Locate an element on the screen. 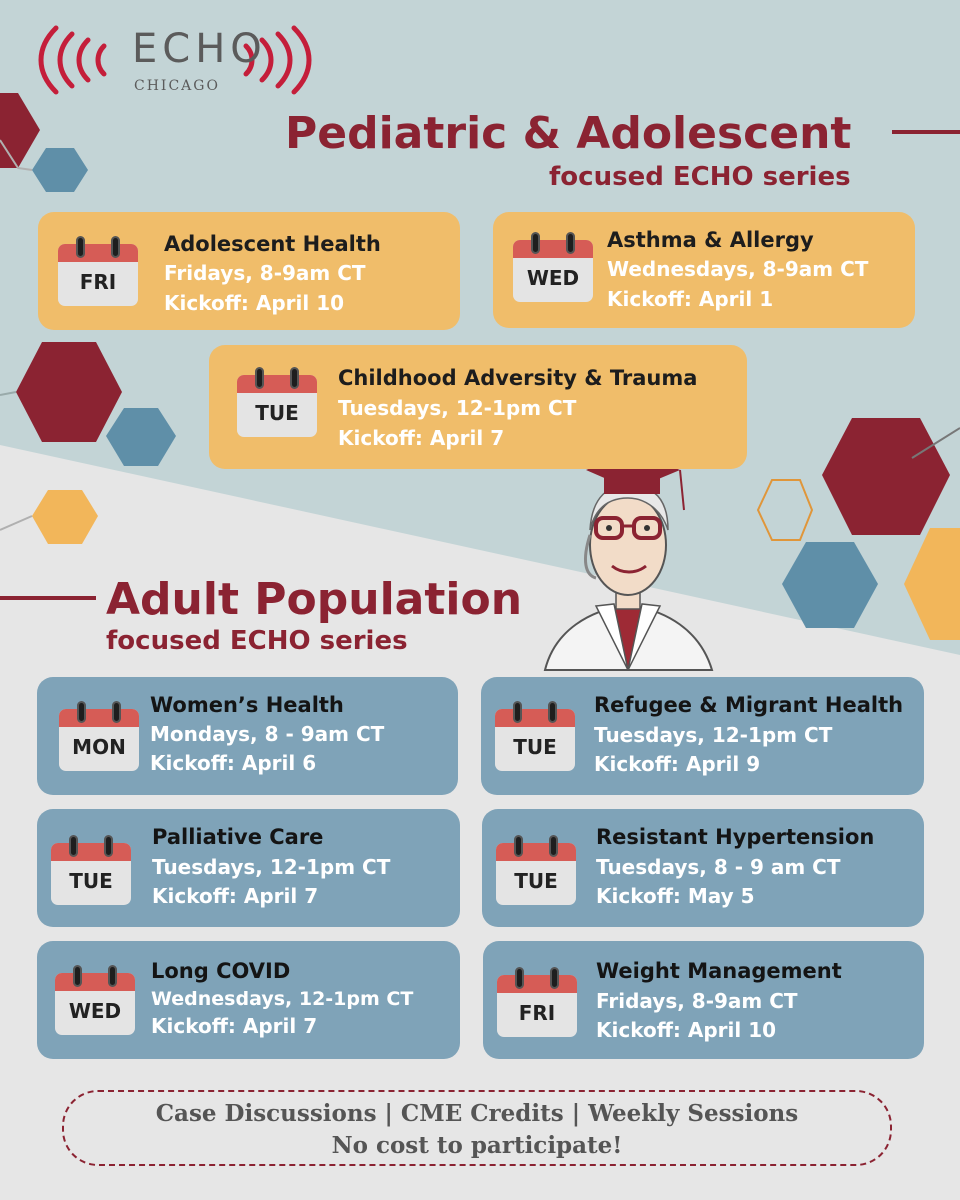 The width and height of the screenshot is (960, 1200). series-name: Women’s Health is located at coordinates (247, 705).